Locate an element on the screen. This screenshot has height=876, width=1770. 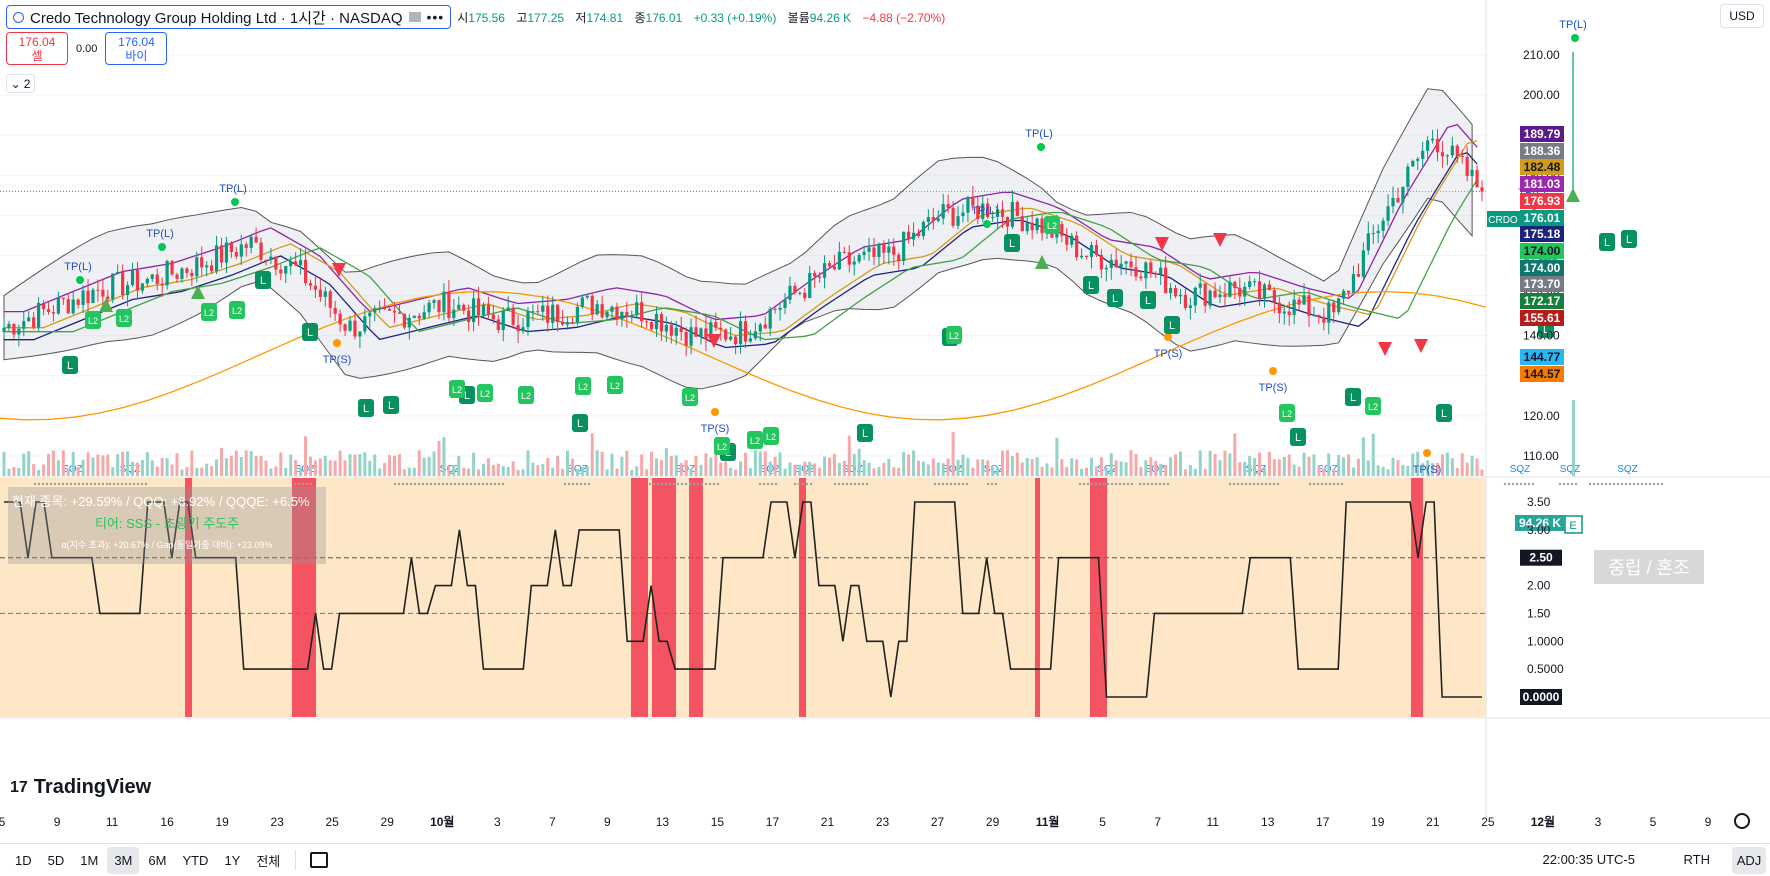
date-tick-label: 19 is located at coordinates (222, 822).